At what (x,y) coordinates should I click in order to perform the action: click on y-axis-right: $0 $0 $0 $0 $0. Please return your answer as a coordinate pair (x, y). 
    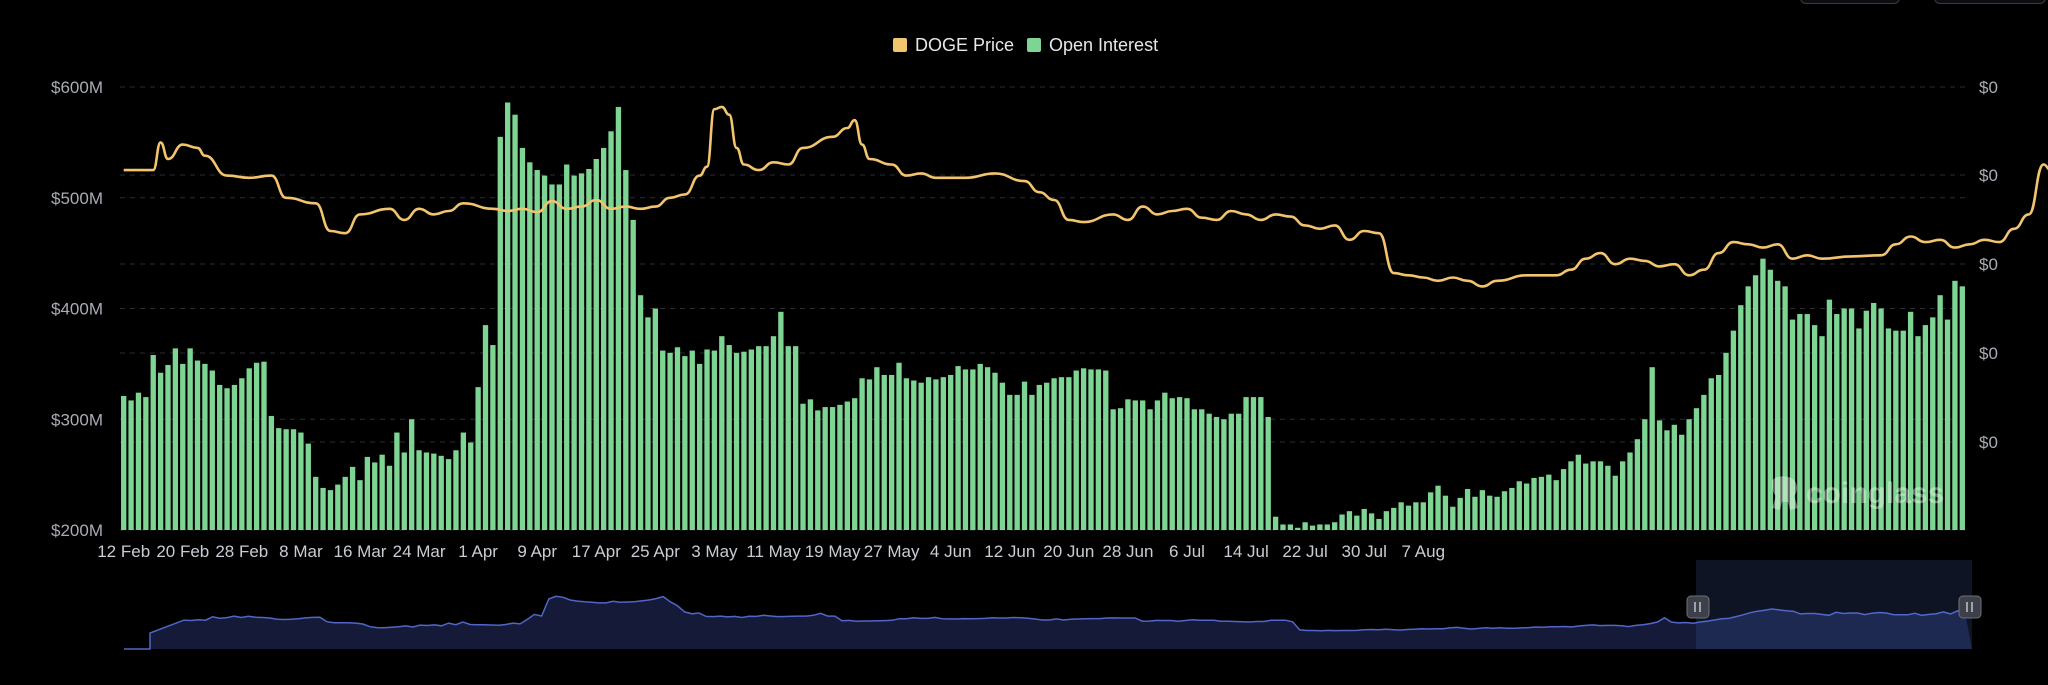
    Looking at the image, I should click on (1988, 265).